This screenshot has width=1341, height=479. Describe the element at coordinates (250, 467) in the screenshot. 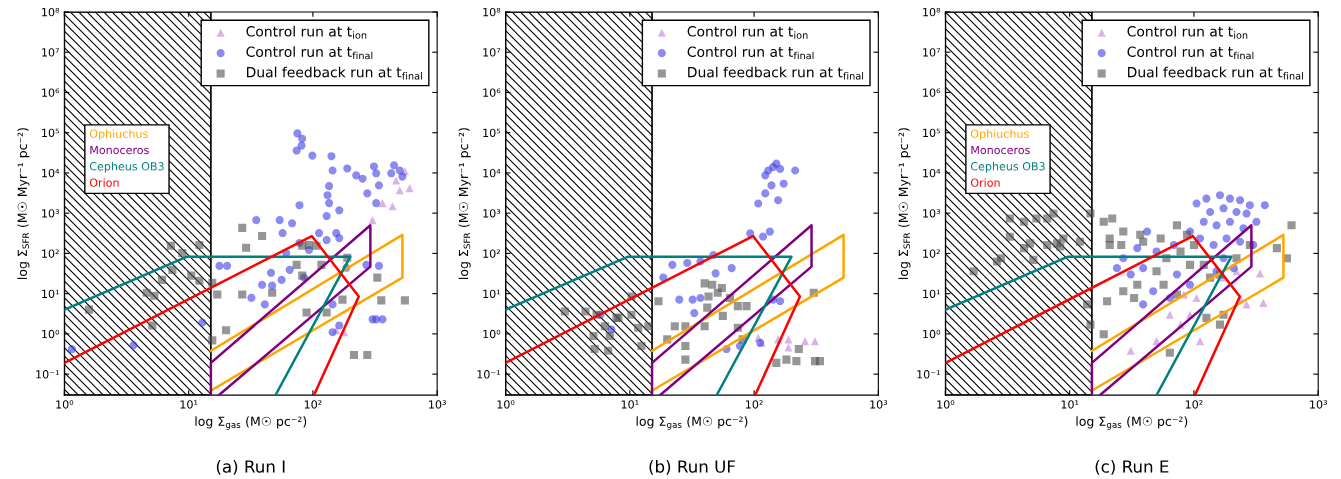

I see `text: (a) Run I` at that location.